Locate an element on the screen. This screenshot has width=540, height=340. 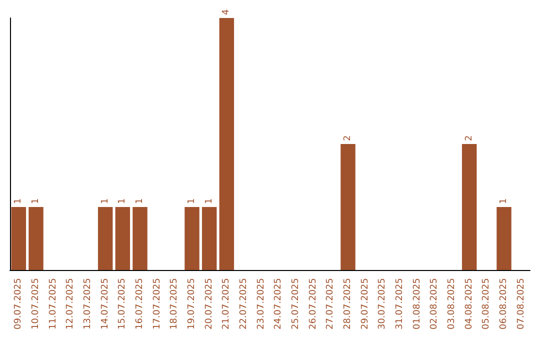
x-tick-label: 09.07.2025 is located at coordinates (19, 304).